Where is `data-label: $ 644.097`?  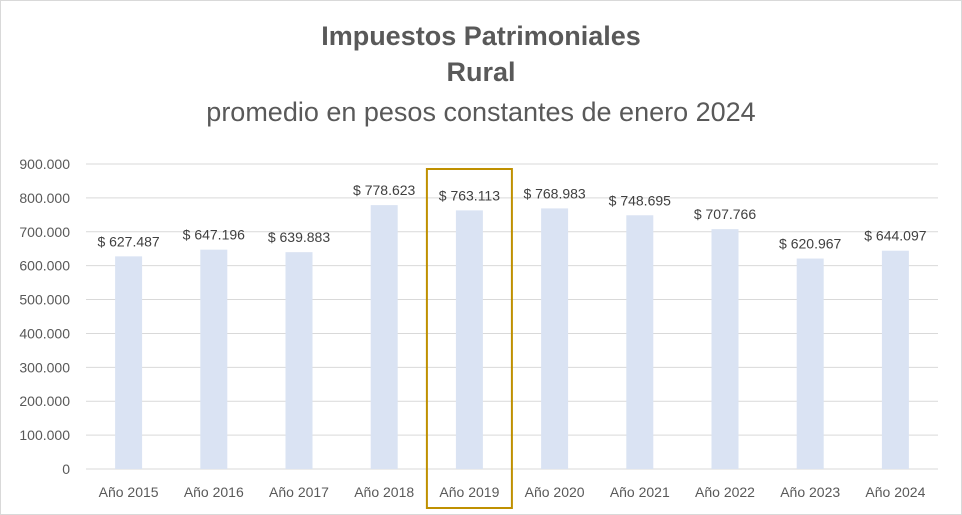
data-label: $ 644.097 is located at coordinates (895, 236).